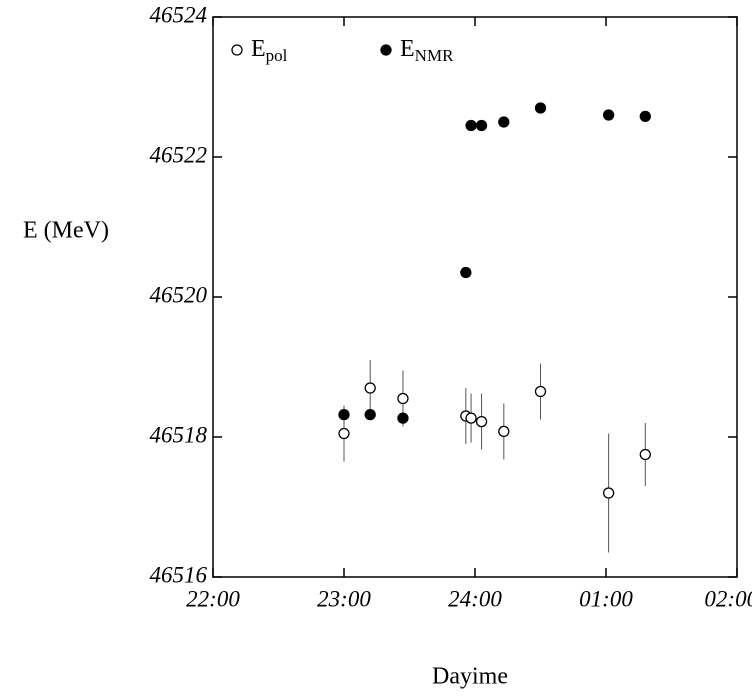 Image resolution: width=752 pixels, height=697 pixels. Describe the element at coordinates (213, 598) in the screenshot. I see `x-tick-label: 22:00` at that location.